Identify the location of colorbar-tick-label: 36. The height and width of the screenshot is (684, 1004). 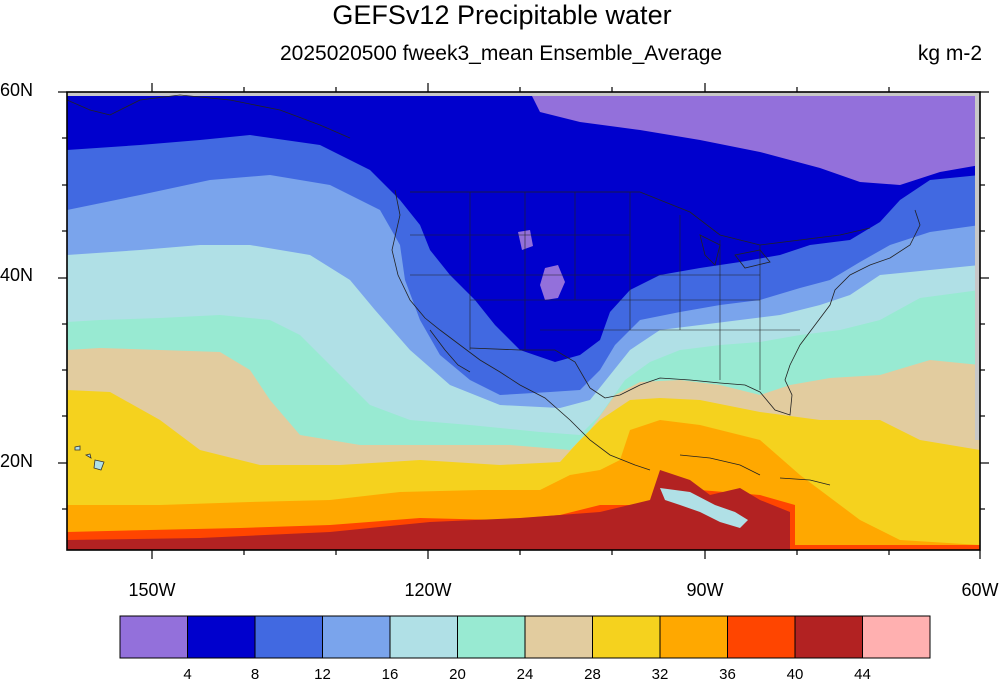
(727, 674).